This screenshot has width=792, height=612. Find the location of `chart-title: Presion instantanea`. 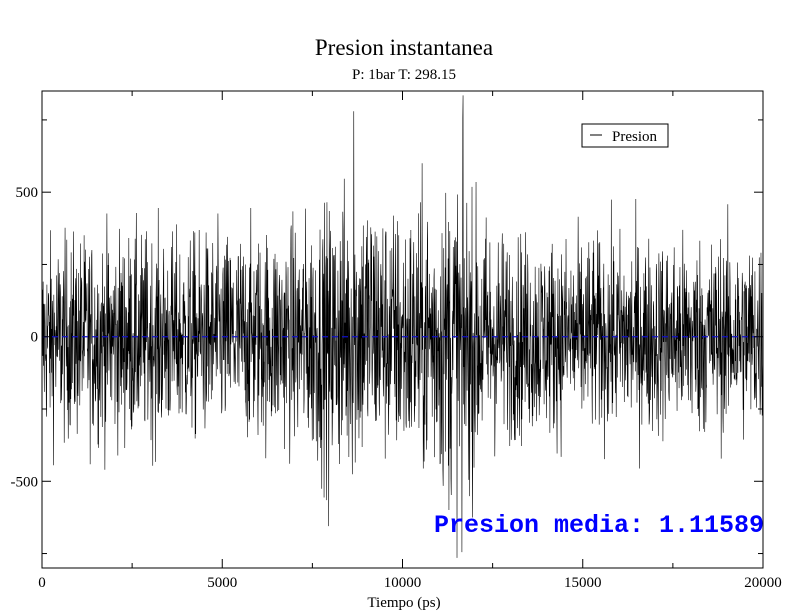

chart-title: Presion instantanea is located at coordinates (404, 47).